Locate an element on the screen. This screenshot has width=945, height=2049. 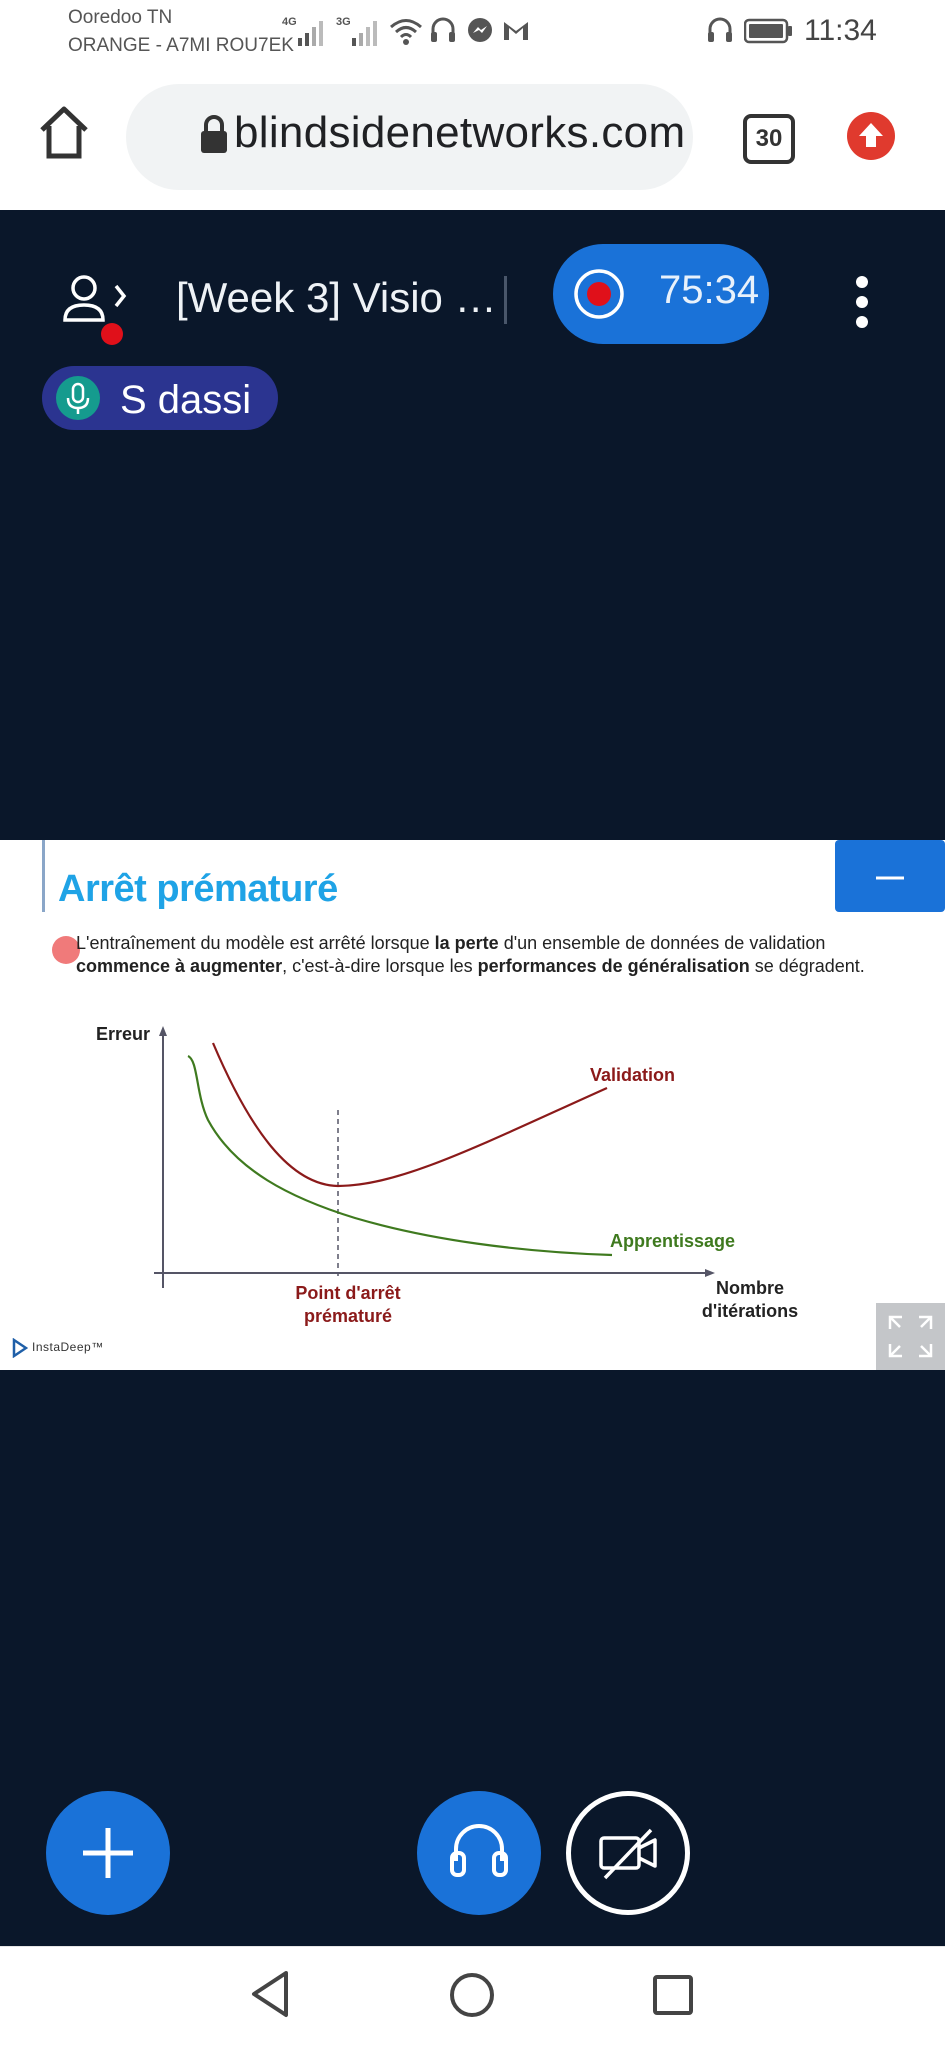
series-label-validation: Validation is located at coordinates (632, 1075).